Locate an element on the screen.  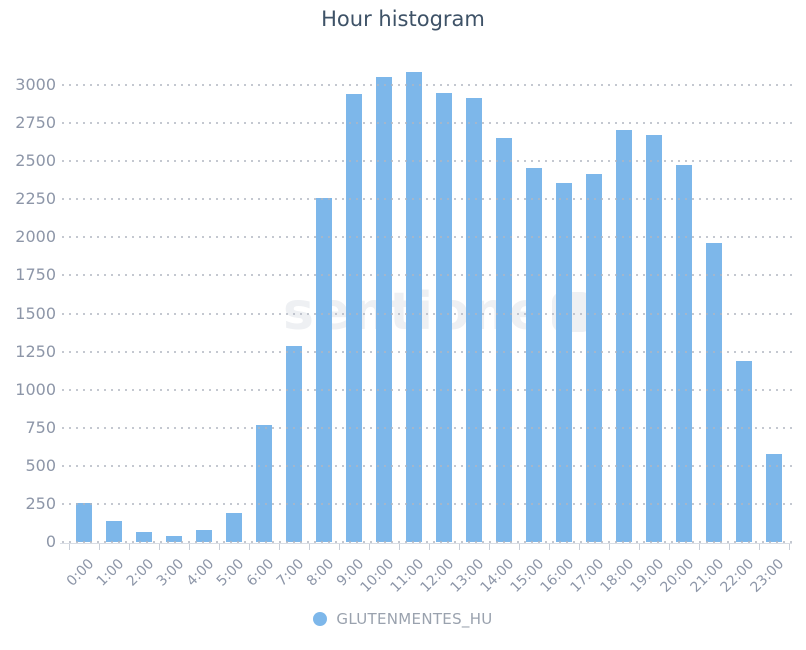
legend-marker-icon is located at coordinates (320, 619).